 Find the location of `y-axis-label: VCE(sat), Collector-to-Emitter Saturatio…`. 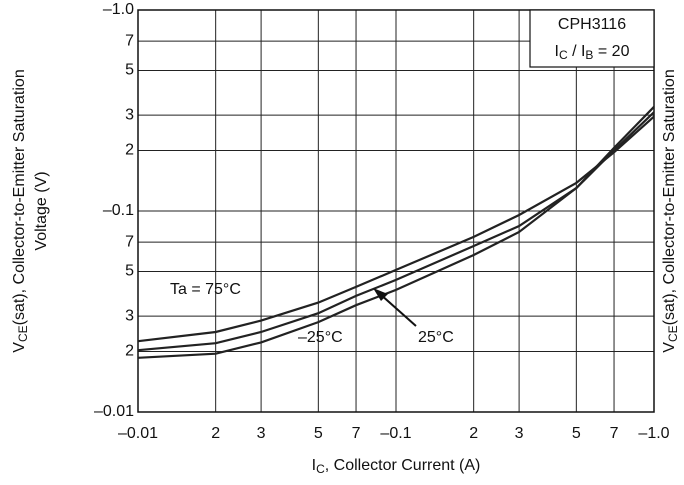

y-axis-label: VCE(sat), Collector-to-Emitter Saturatio… is located at coordinates (20, 210).